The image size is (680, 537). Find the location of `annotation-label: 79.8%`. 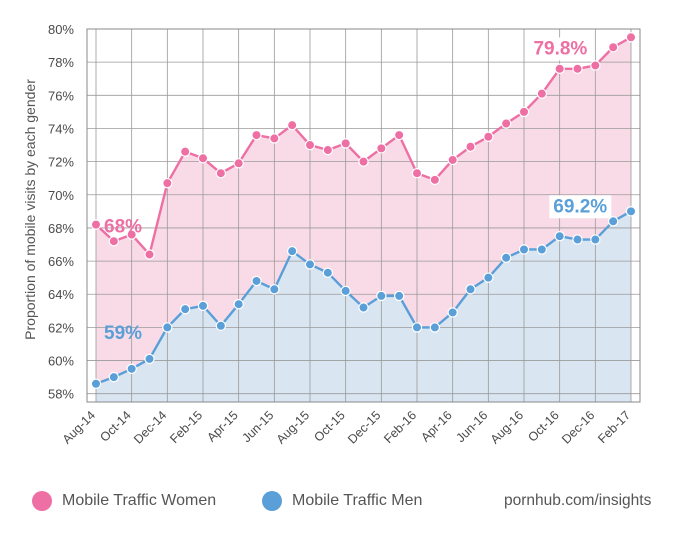

annotation-label: 79.8% is located at coordinates (560, 48).